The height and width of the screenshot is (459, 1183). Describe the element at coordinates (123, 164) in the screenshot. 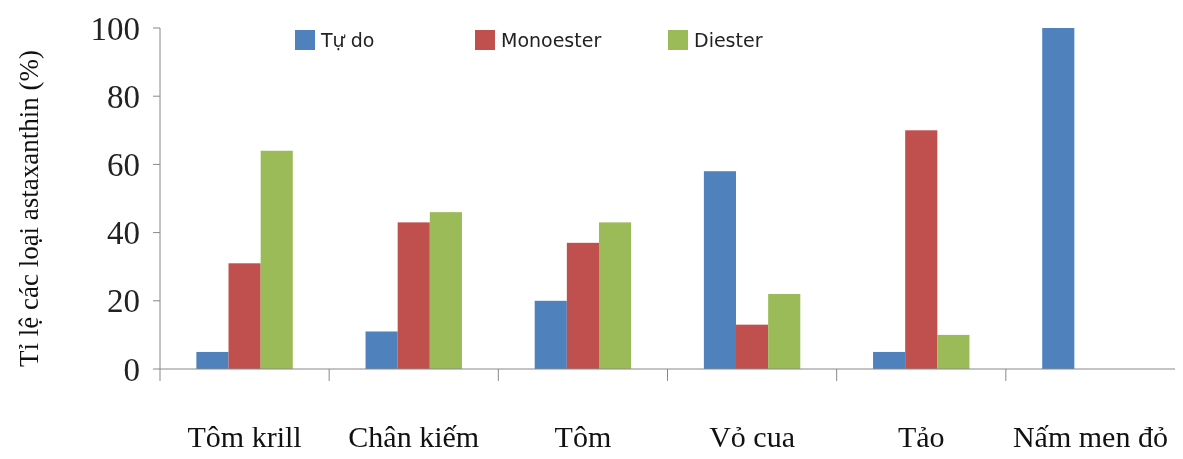

I see `y-tick-label: 60` at that location.